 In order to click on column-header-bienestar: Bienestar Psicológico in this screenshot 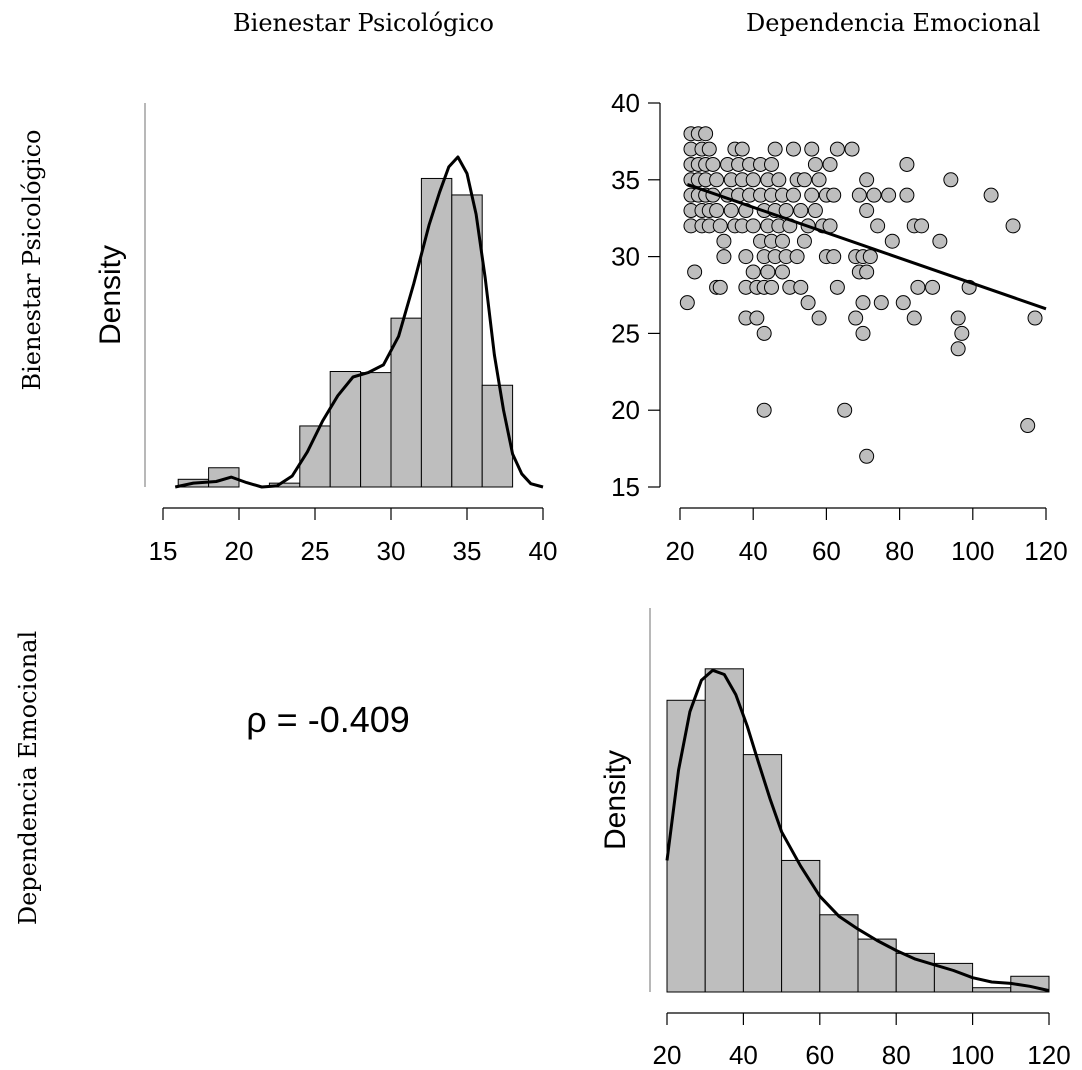, I will do `click(363, 23)`.